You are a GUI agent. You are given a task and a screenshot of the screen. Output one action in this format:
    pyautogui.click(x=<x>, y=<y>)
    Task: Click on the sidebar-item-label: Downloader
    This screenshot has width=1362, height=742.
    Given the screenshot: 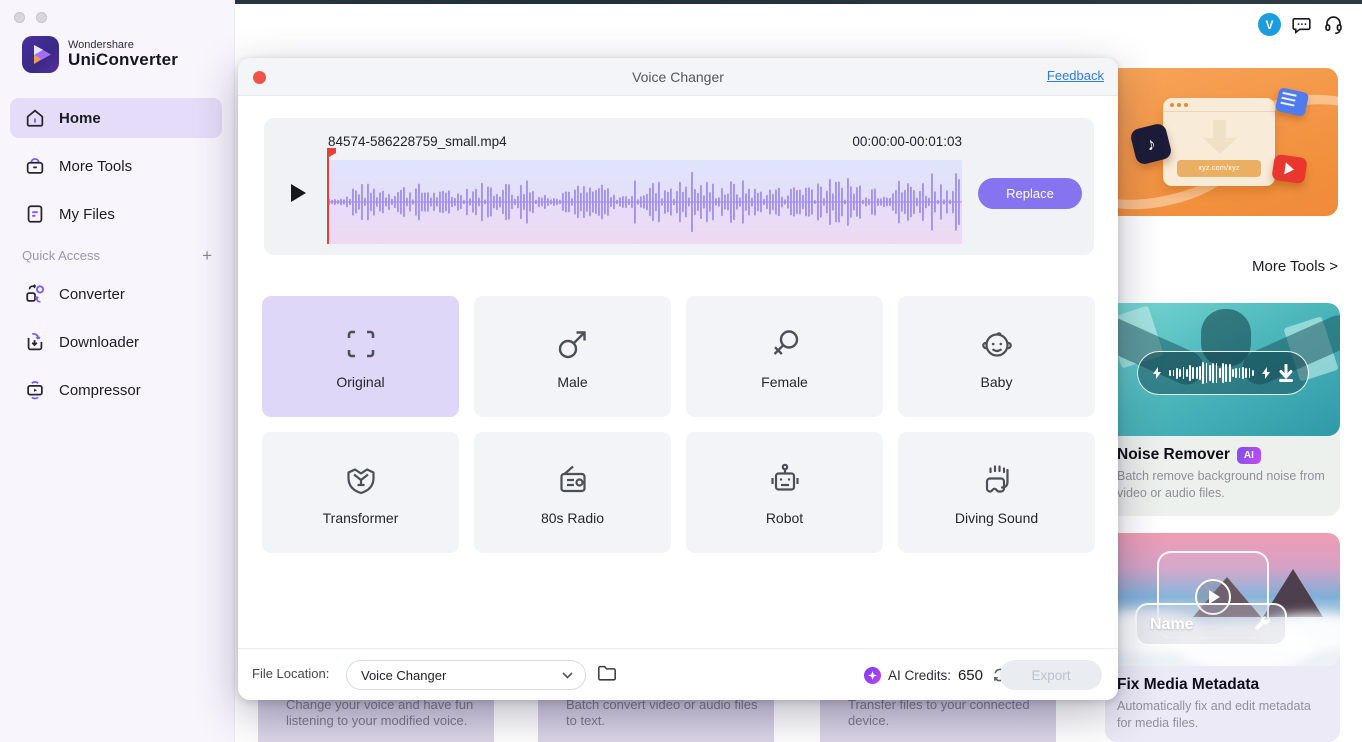 What is the action you would take?
    pyautogui.click(x=99, y=342)
    